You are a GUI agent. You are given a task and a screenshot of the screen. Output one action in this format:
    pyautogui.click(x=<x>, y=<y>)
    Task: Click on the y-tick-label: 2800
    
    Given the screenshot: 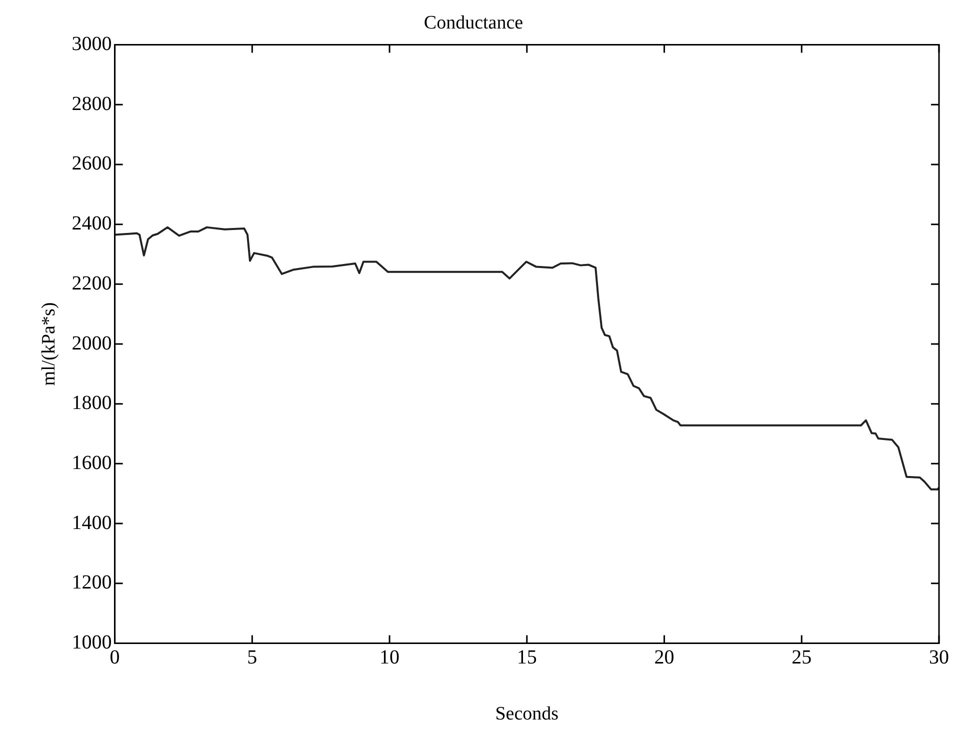 What is the action you would take?
    pyautogui.click(x=92, y=103)
    